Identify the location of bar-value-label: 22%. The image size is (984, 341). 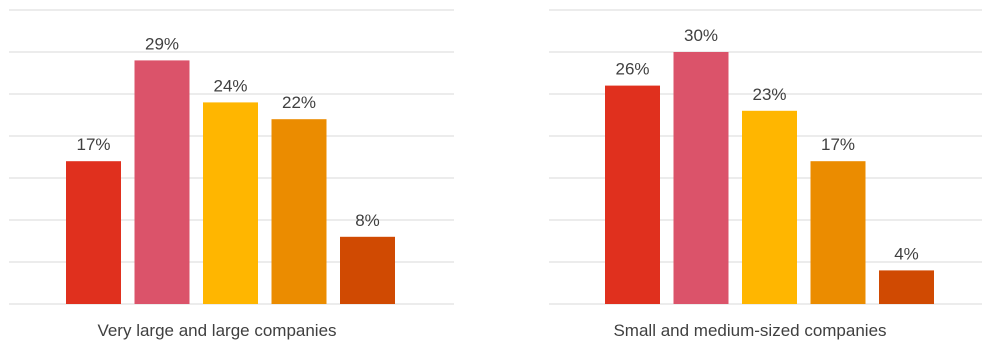
(299, 102).